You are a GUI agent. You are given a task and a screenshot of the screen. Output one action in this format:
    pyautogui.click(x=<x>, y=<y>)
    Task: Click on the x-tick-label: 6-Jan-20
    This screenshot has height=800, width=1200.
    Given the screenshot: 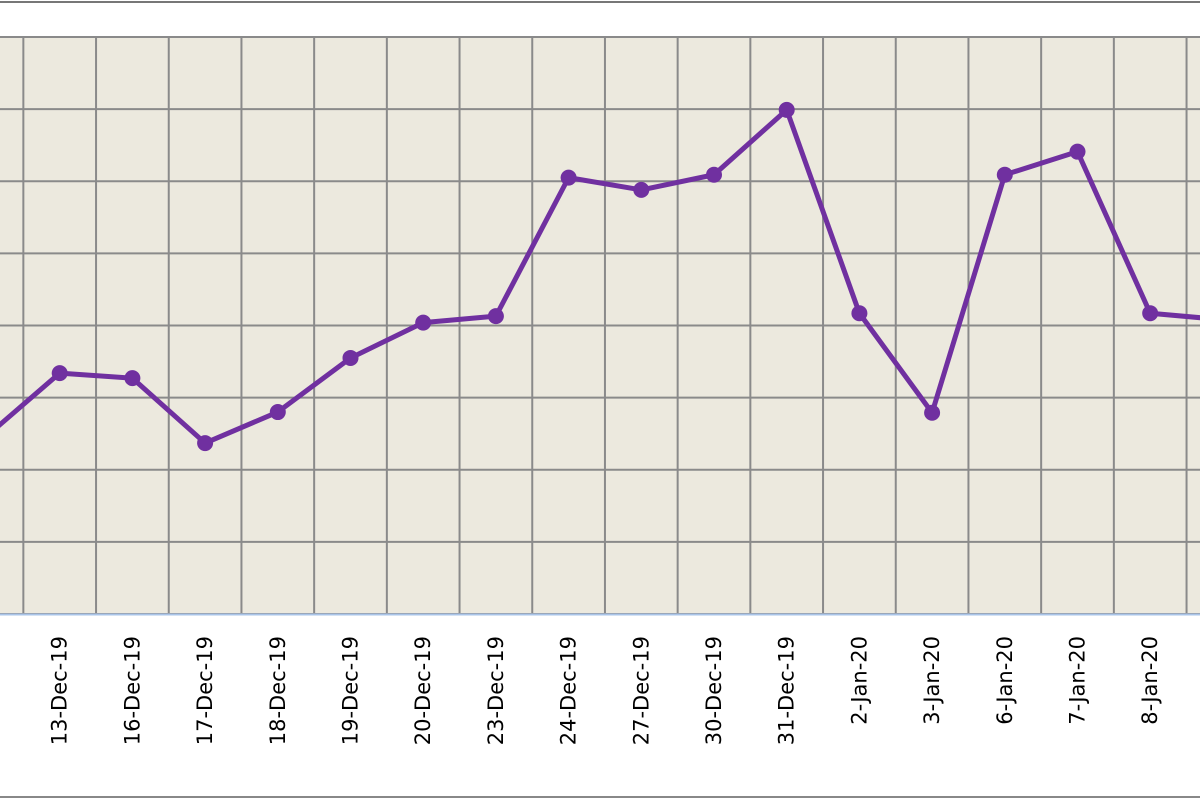 What is the action you would take?
    pyautogui.click(x=1005, y=680)
    